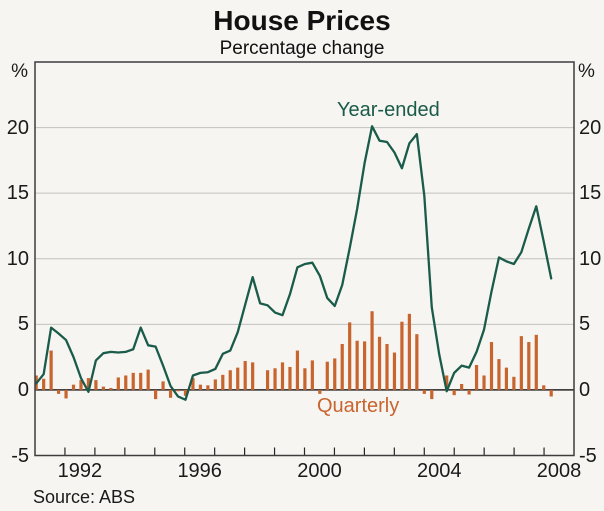  Describe the element at coordinates (80, 471) in the screenshot. I see `x-axis-label: 1992` at that location.